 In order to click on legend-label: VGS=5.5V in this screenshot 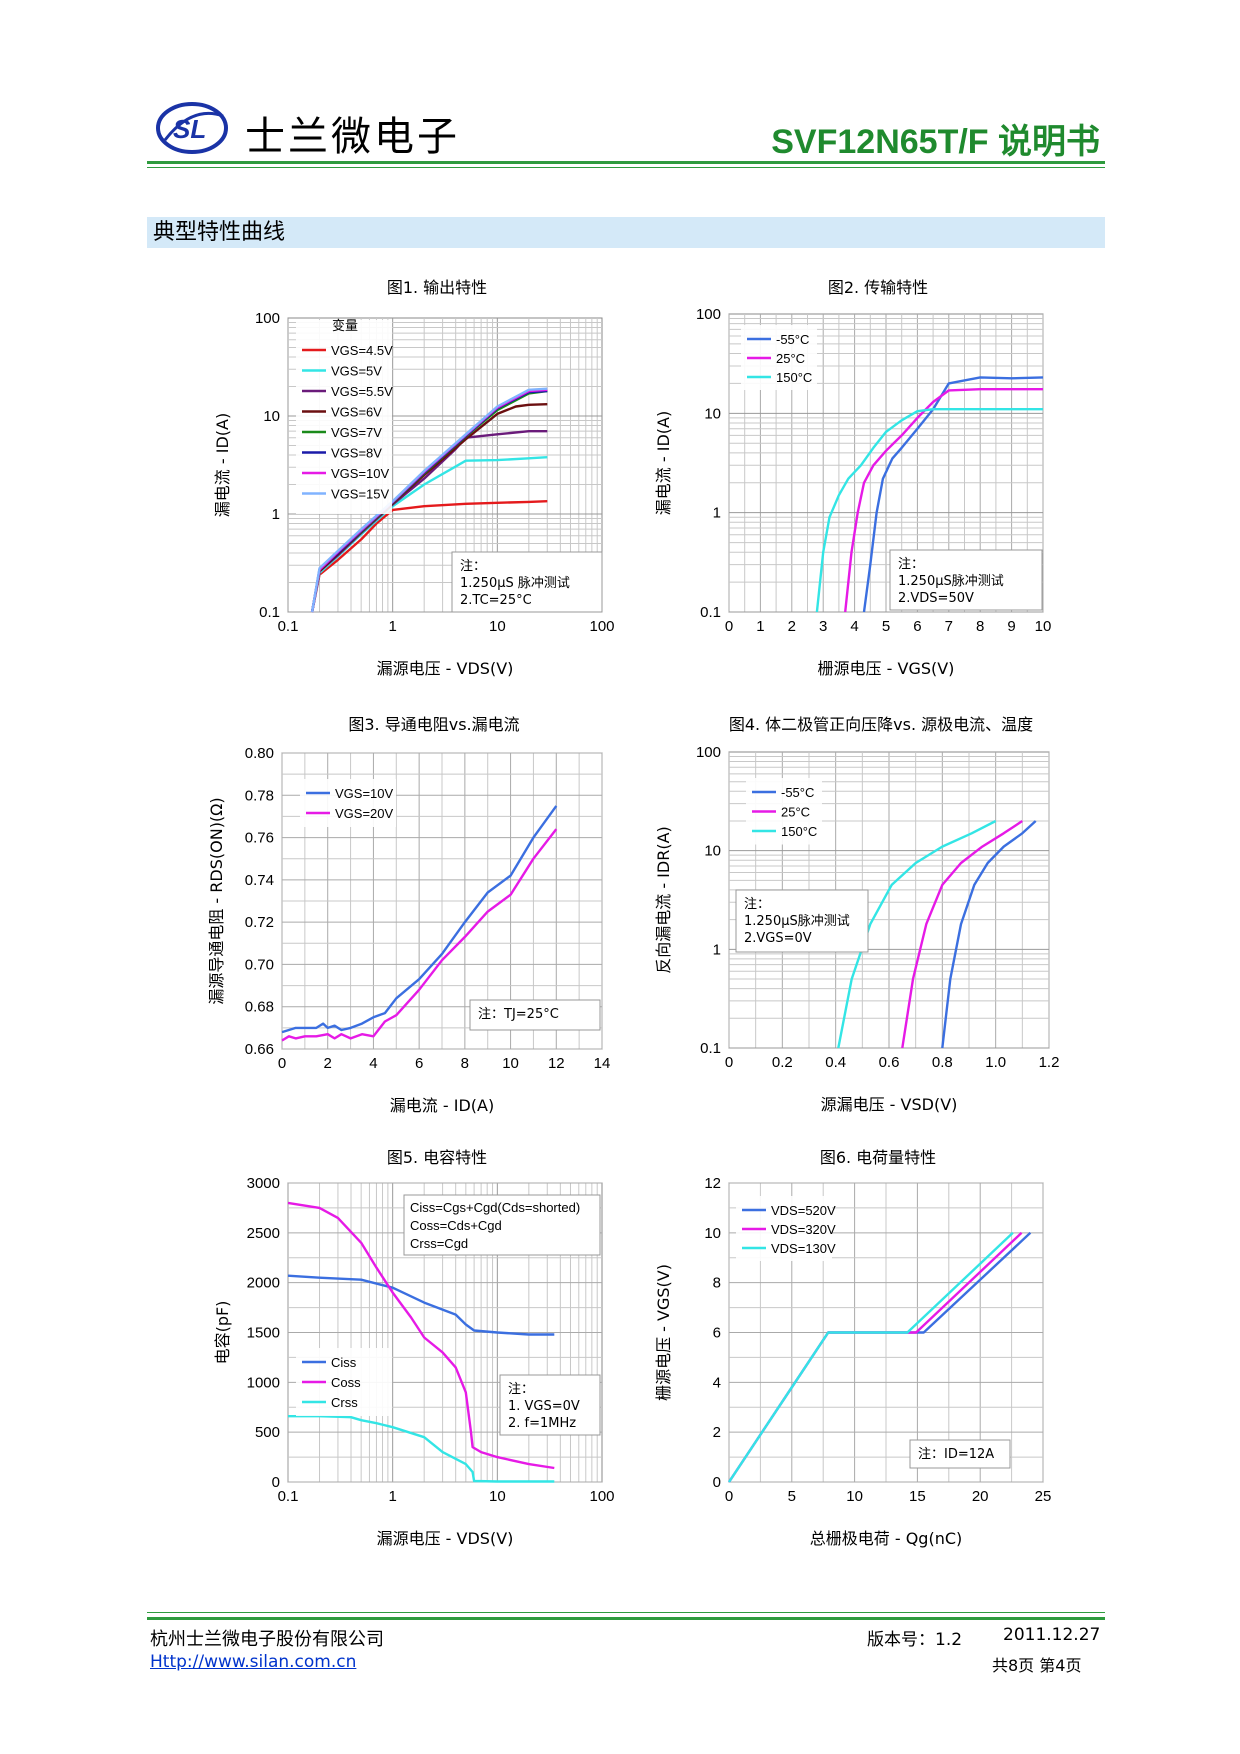, I will do `click(362, 391)`.